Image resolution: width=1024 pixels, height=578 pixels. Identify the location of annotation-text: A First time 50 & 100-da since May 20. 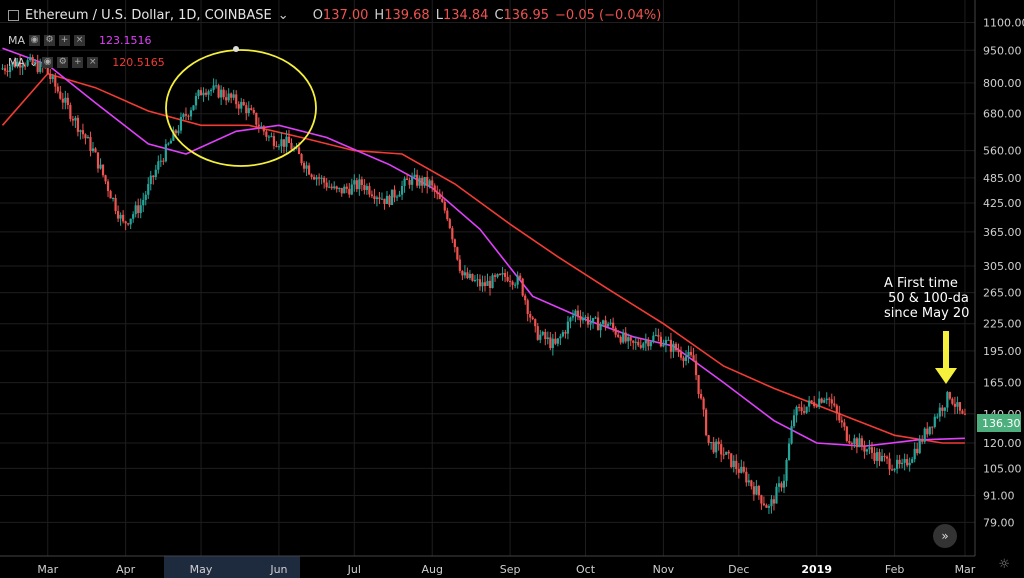
(927, 298).